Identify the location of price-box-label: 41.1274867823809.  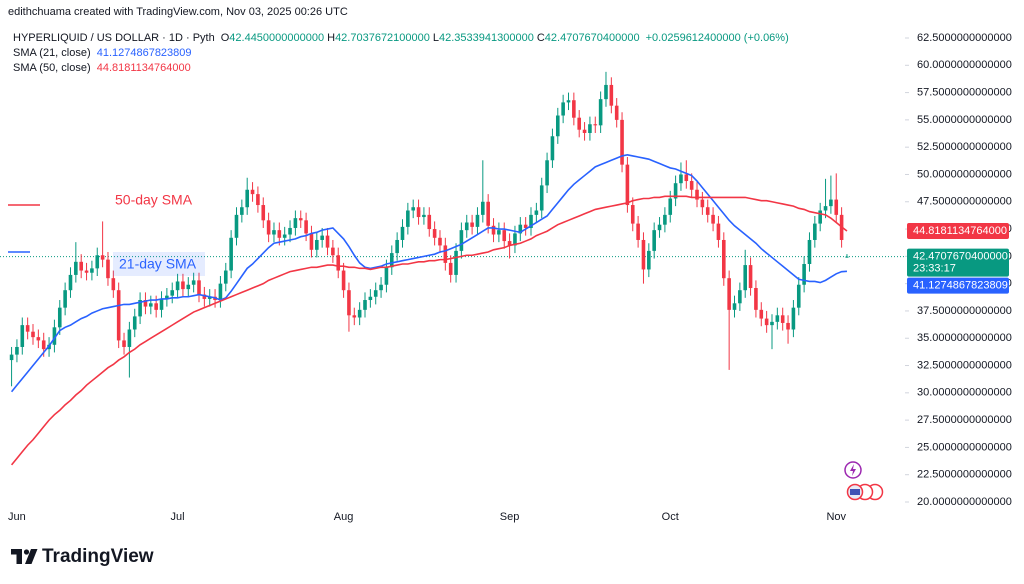
(960, 286).